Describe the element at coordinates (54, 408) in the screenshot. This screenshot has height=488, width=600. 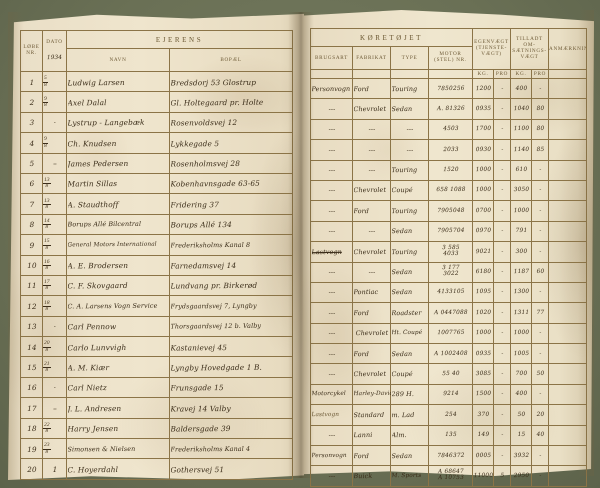
I see `cell-dato: –` at that location.